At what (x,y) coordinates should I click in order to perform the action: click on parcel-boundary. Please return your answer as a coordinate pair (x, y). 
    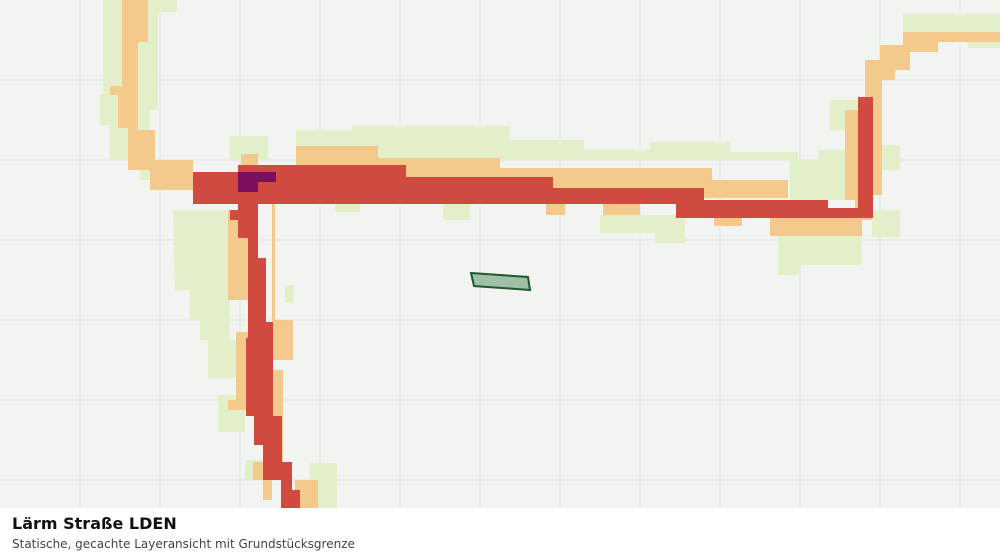
    Looking at the image, I should click on (500, 281).